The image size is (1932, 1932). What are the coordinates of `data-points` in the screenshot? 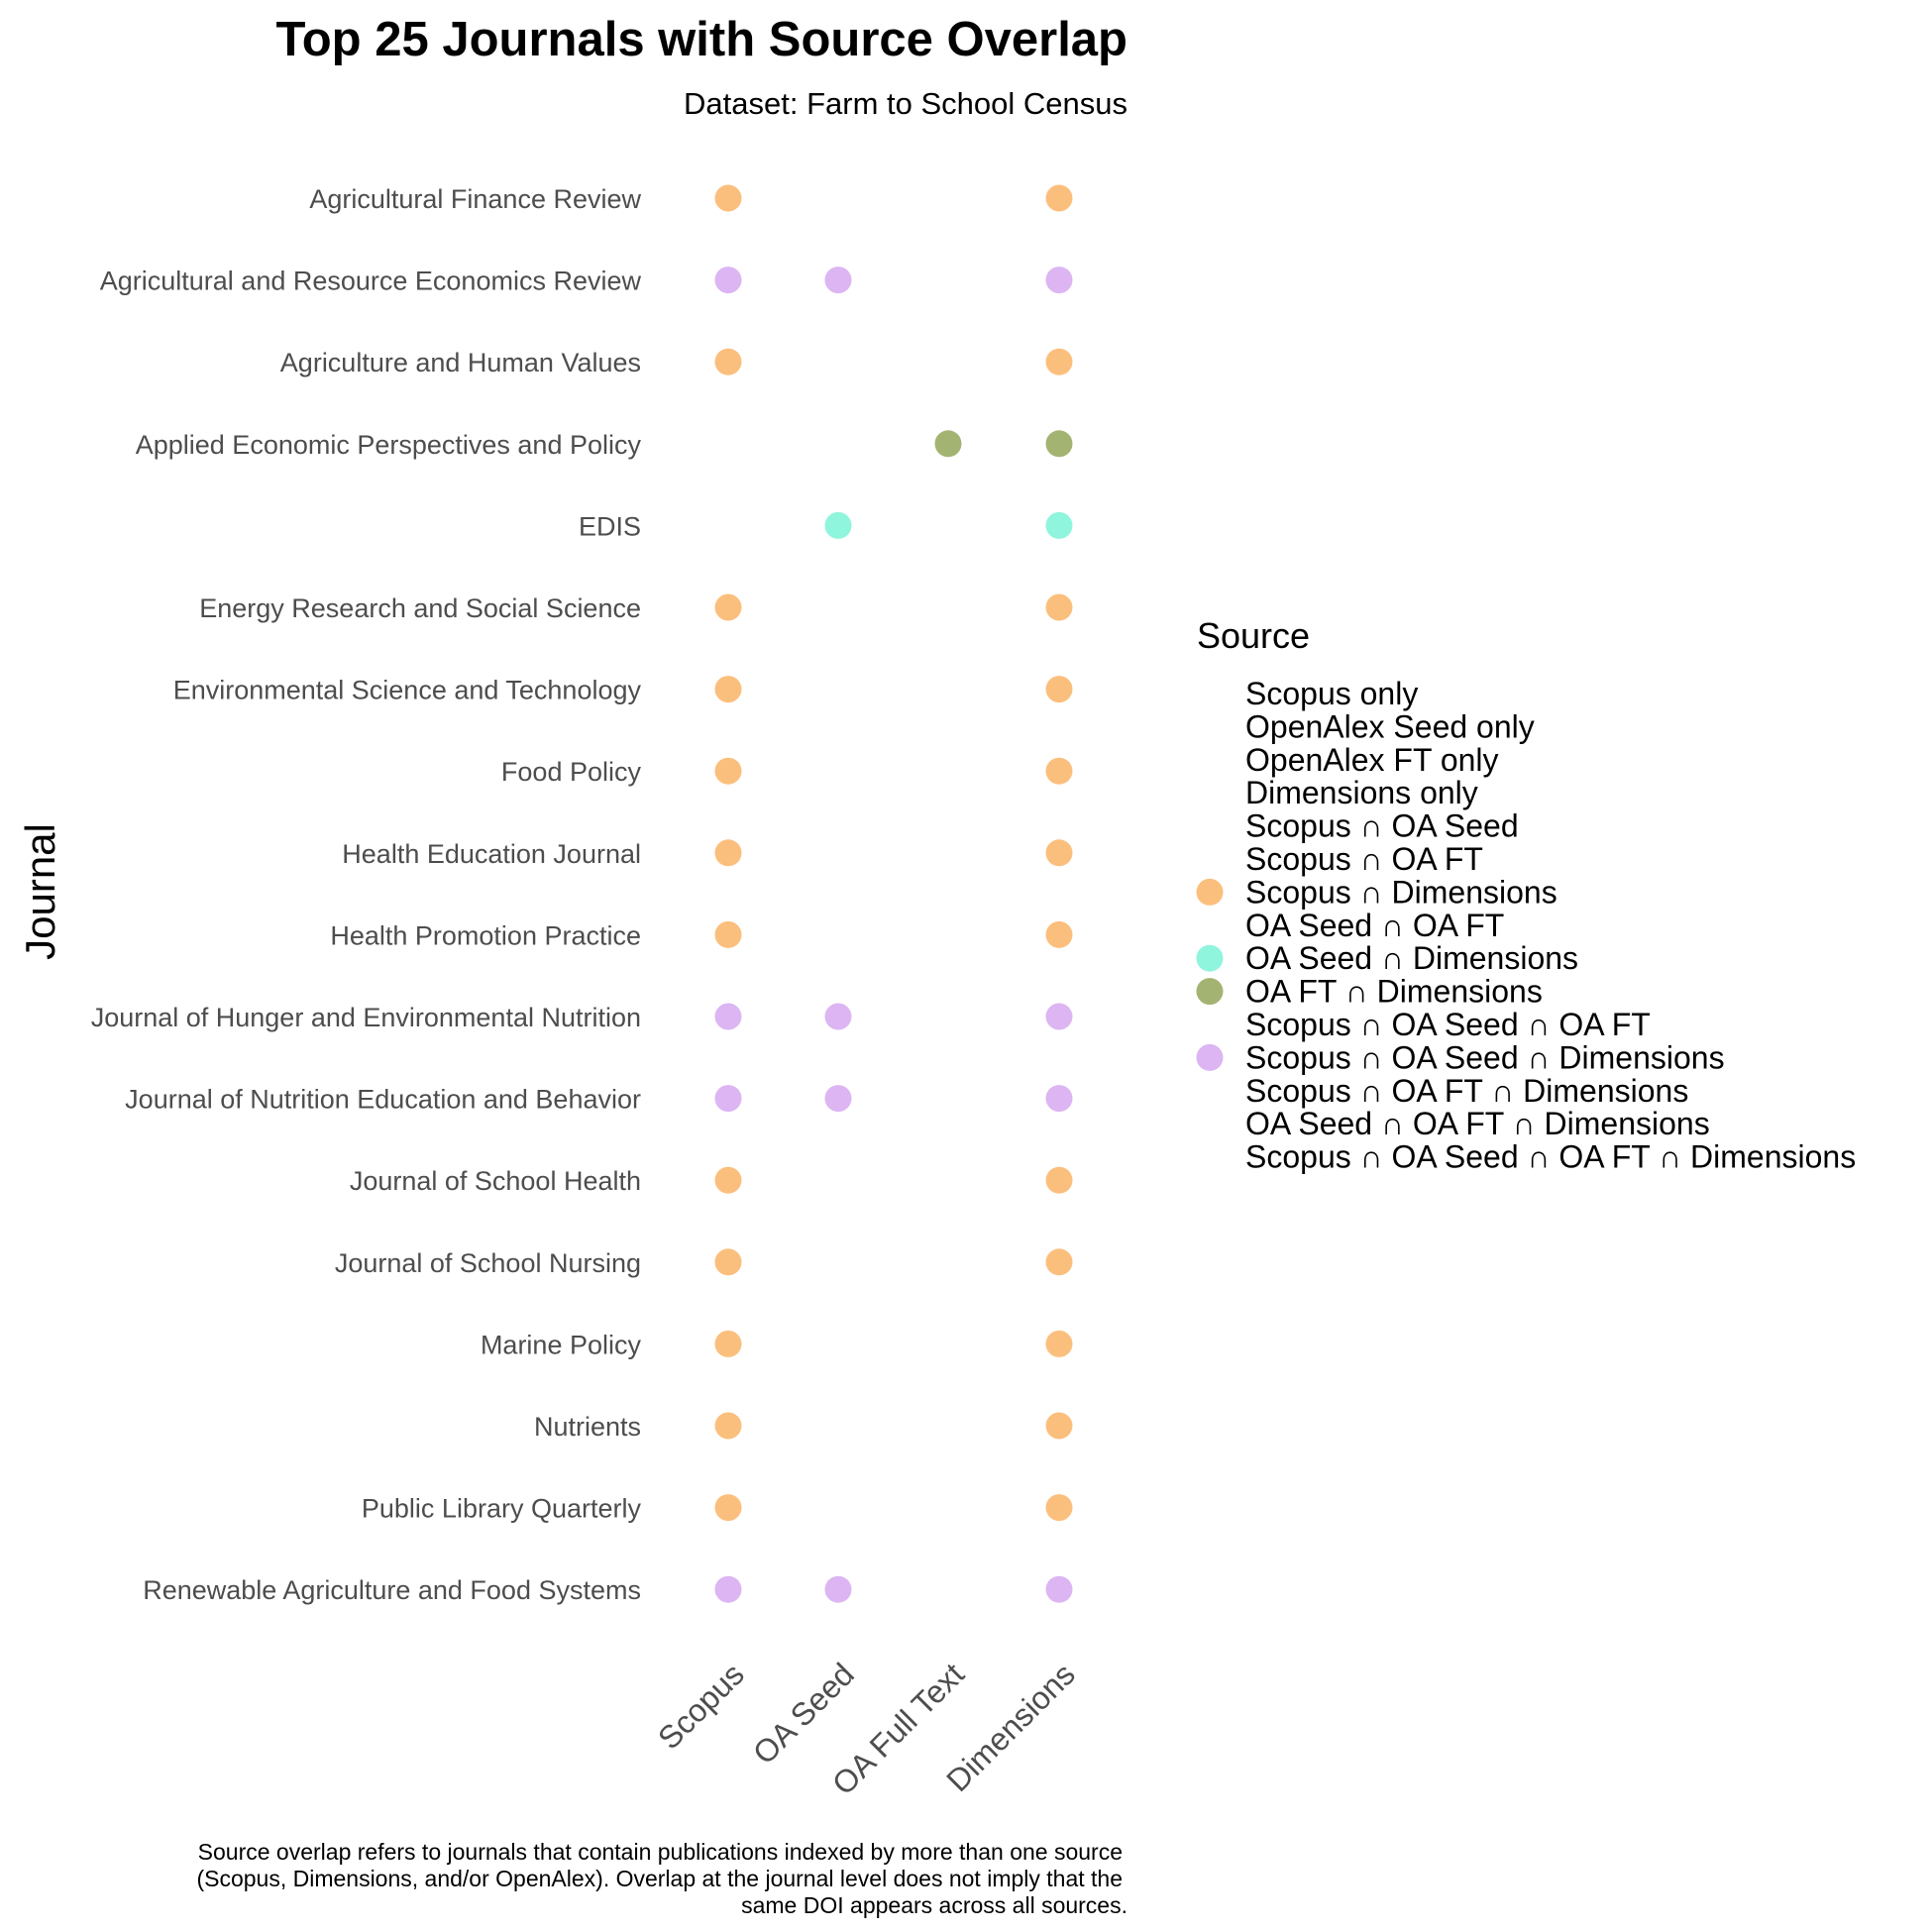 It's located at (893, 893).